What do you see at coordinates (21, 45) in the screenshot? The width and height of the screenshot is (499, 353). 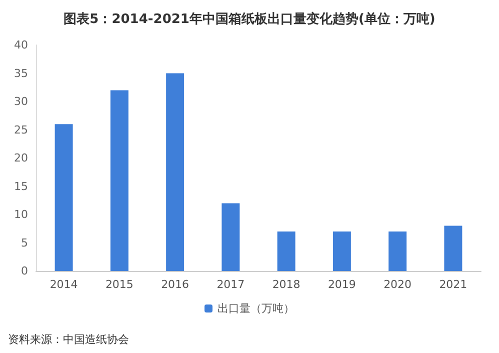 I see `y-tick-label: 40` at bounding box center [21, 45].